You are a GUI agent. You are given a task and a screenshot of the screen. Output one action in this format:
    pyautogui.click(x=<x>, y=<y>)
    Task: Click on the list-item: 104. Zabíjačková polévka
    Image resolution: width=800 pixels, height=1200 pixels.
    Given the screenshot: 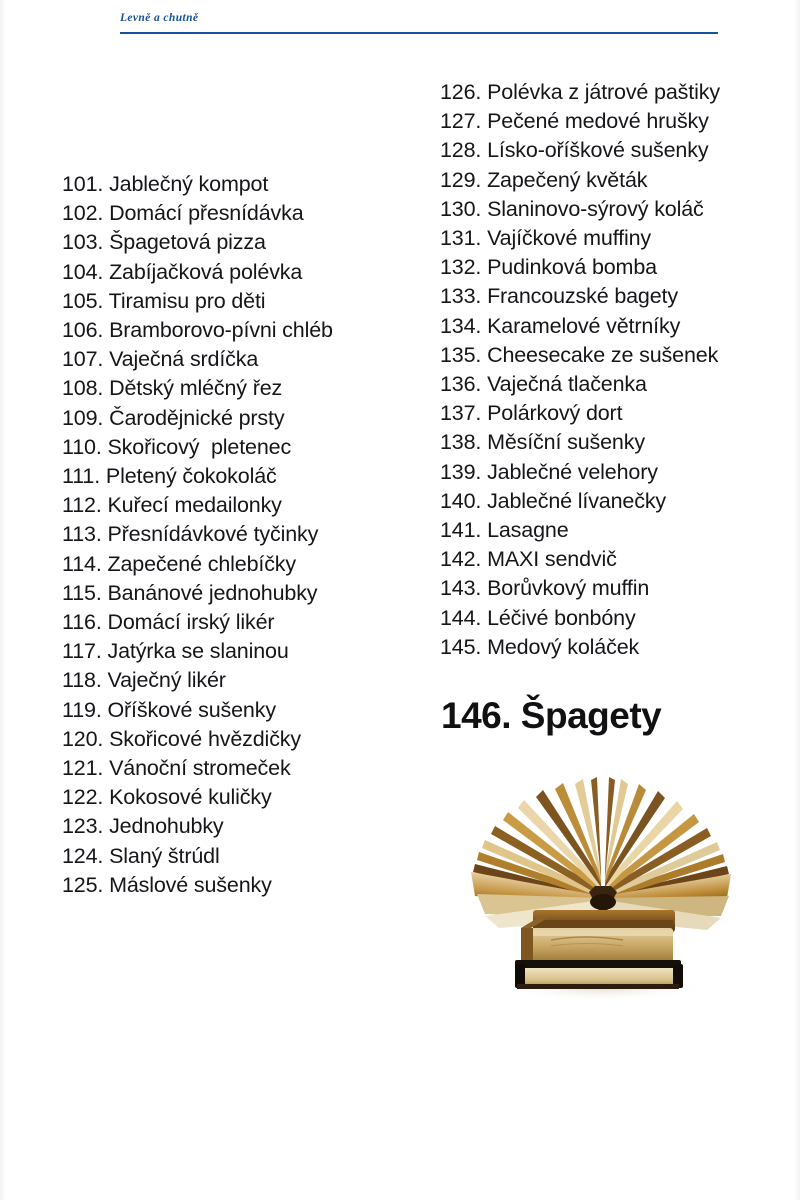 What is the action you would take?
    pyautogui.click(x=182, y=271)
    